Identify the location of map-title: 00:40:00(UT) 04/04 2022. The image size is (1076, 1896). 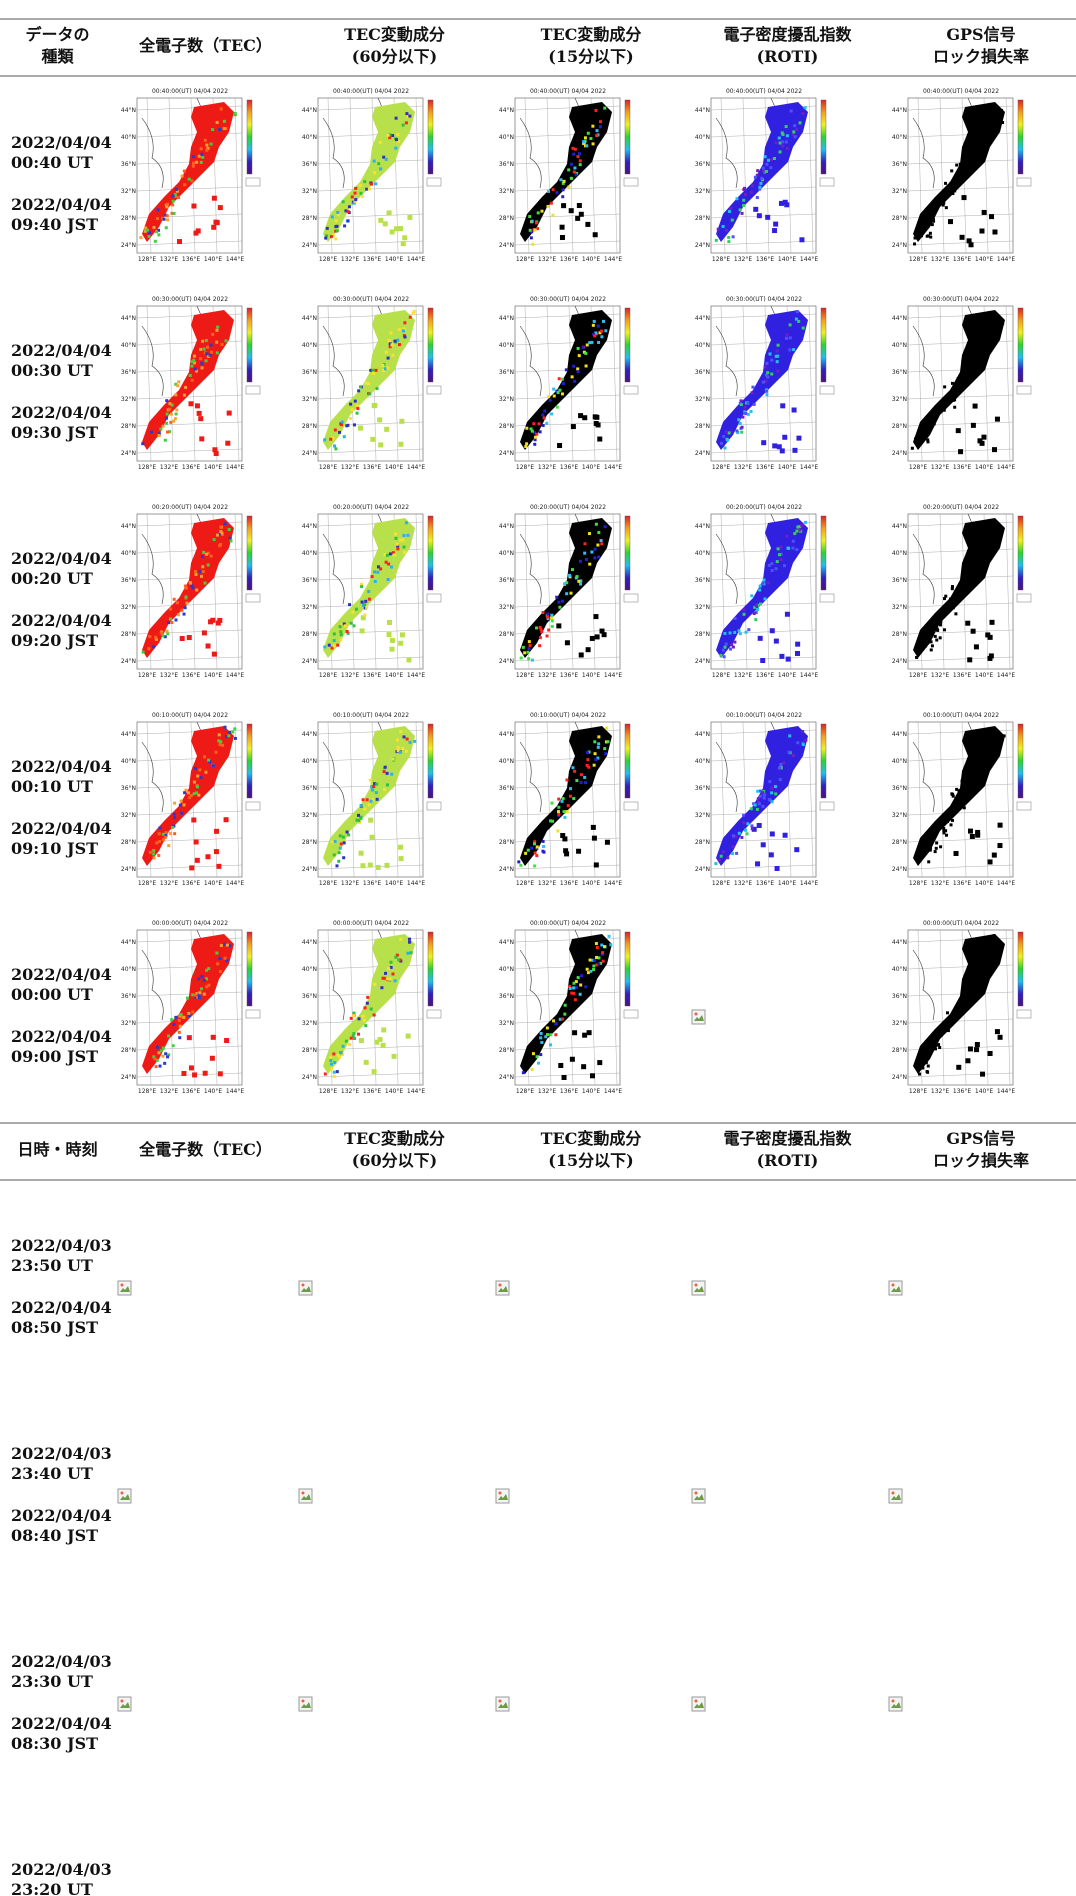
(568, 91).